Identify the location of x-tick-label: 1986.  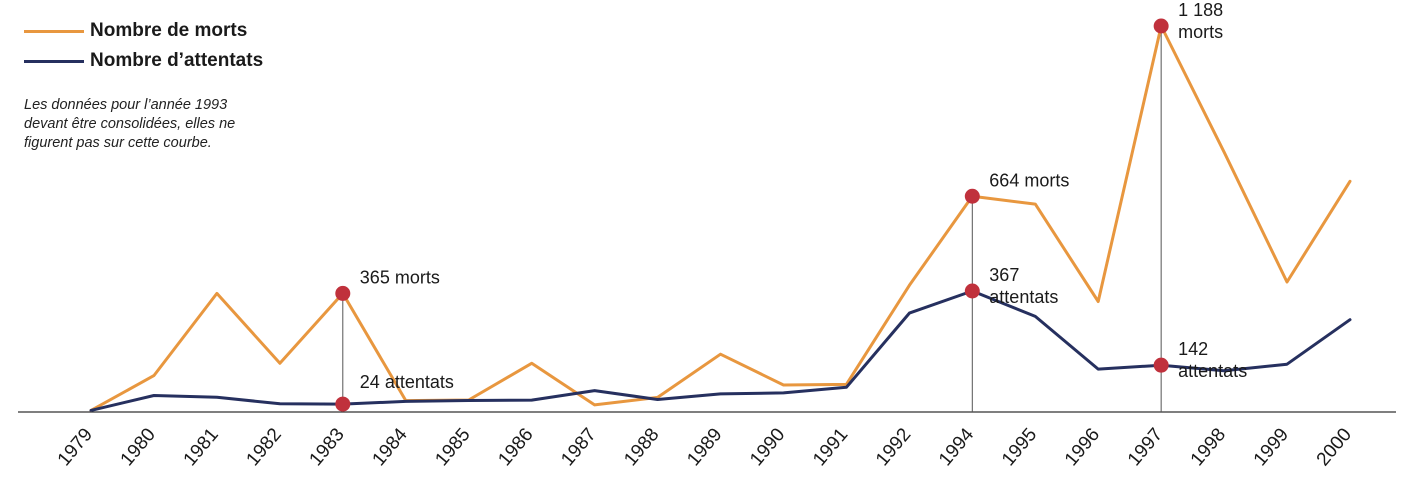
(515, 447).